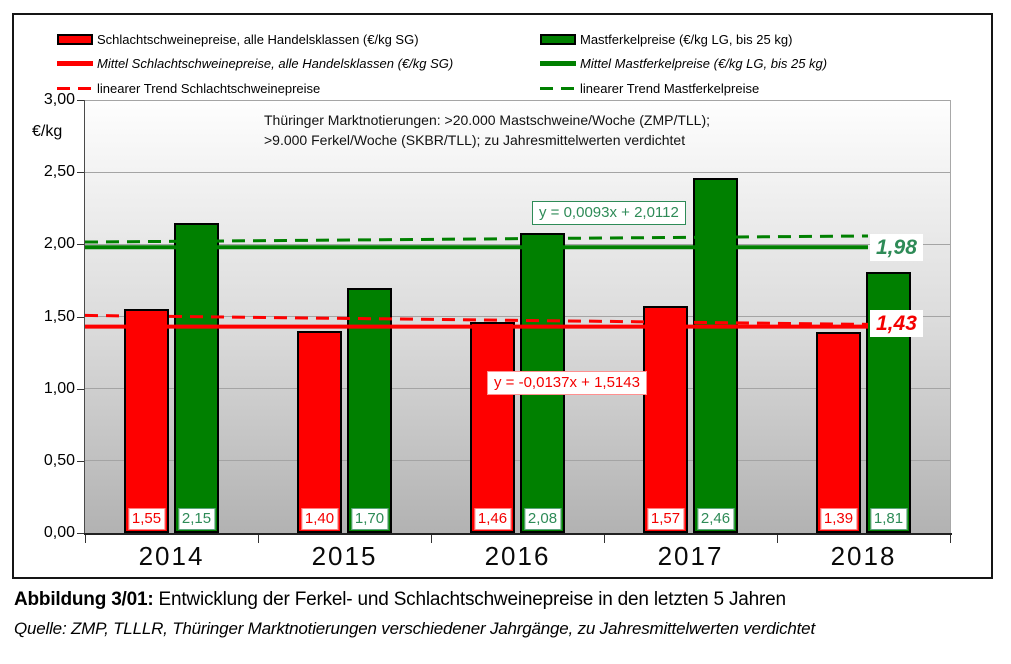  What do you see at coordinates (75, 39) in the screenshot?
I see `legend-bar-swatch-bars-schlachtschweine` at bounding box center [75, 39].